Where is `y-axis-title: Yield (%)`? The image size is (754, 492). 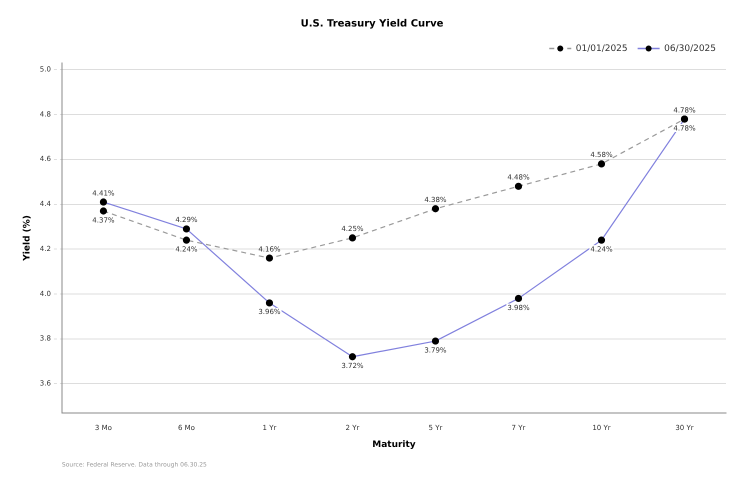
y-axis-title: Yield (%) is located at coordinates (27, 238).